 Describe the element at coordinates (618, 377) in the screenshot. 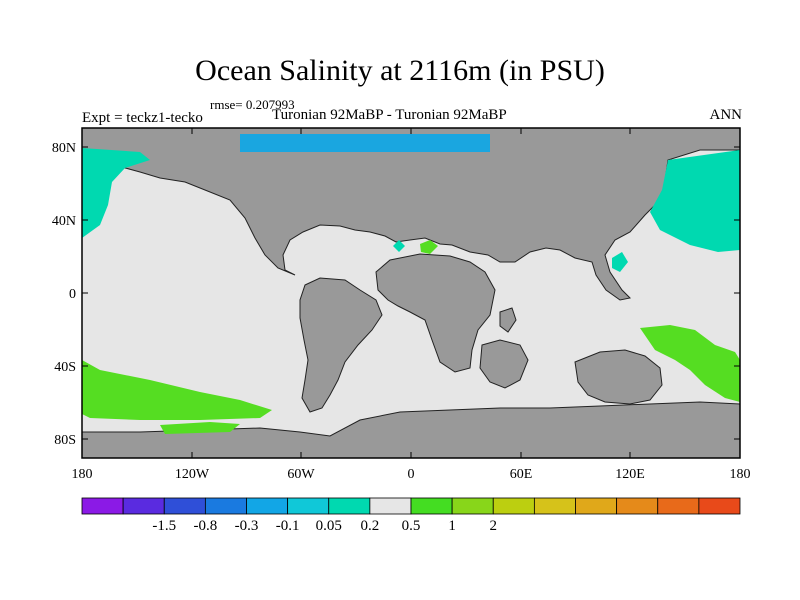

I see `land-australia` at that location.